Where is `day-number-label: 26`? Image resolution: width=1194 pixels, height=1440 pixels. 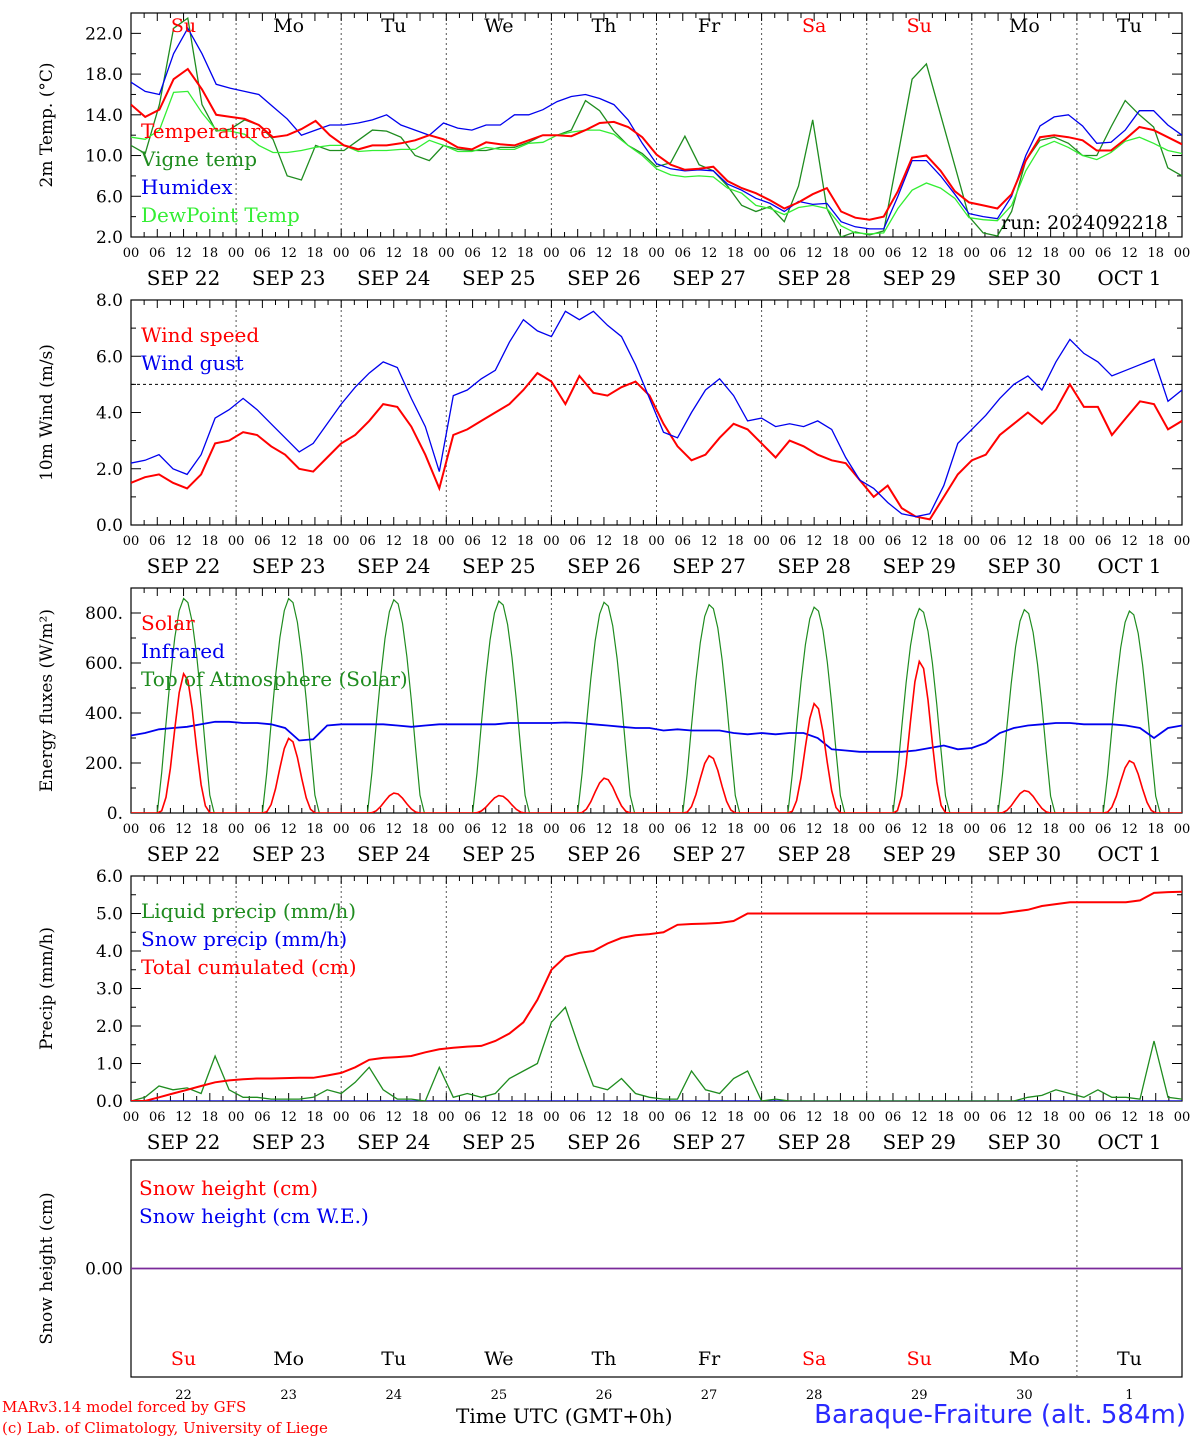
day-number-label: 26 is located at coordinates (604, 1395).